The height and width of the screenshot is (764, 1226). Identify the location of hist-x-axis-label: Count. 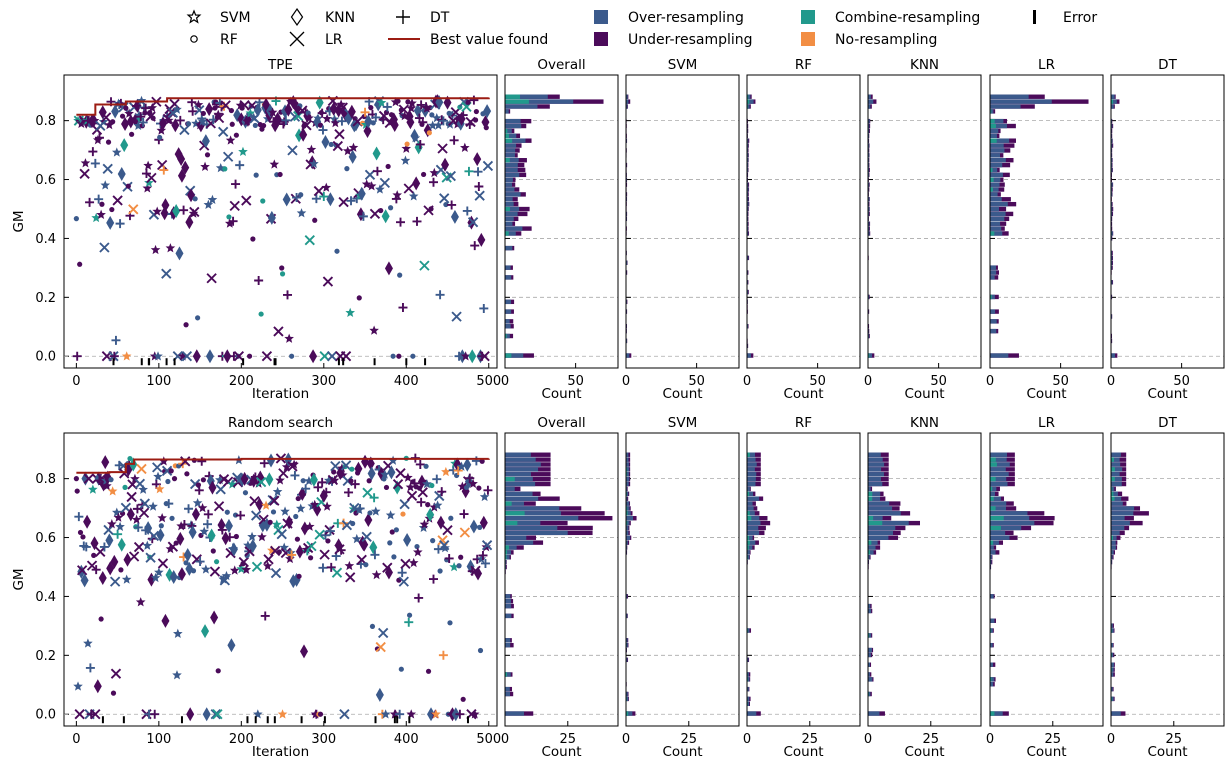
(1167, 394).